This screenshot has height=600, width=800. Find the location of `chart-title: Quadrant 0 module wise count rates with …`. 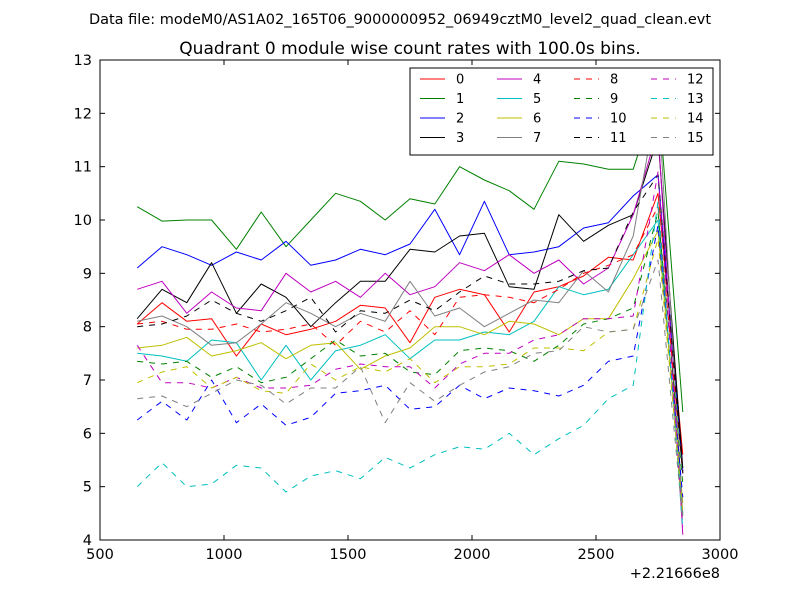

chart-title: Quadrant 0 module wise count rates with … is located at coordinates (409, 49).